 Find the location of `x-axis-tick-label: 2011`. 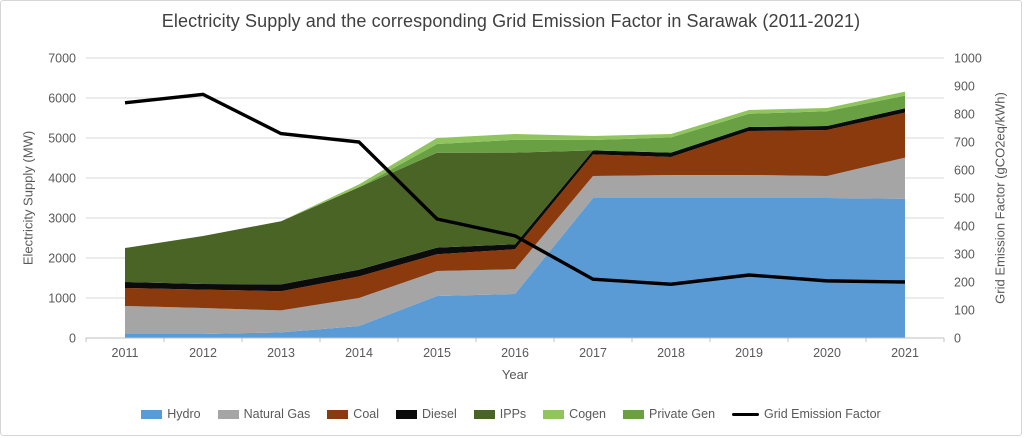

x-axis-tick-label: 2011 is located at coordinates (125, 353).